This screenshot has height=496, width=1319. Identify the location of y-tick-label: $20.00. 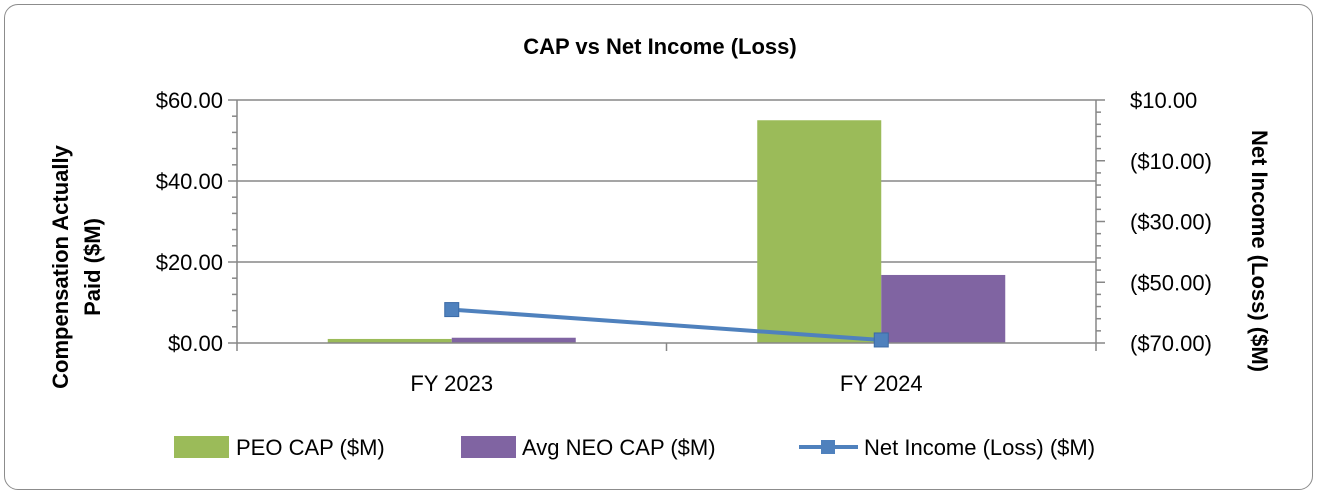
(189, 262).